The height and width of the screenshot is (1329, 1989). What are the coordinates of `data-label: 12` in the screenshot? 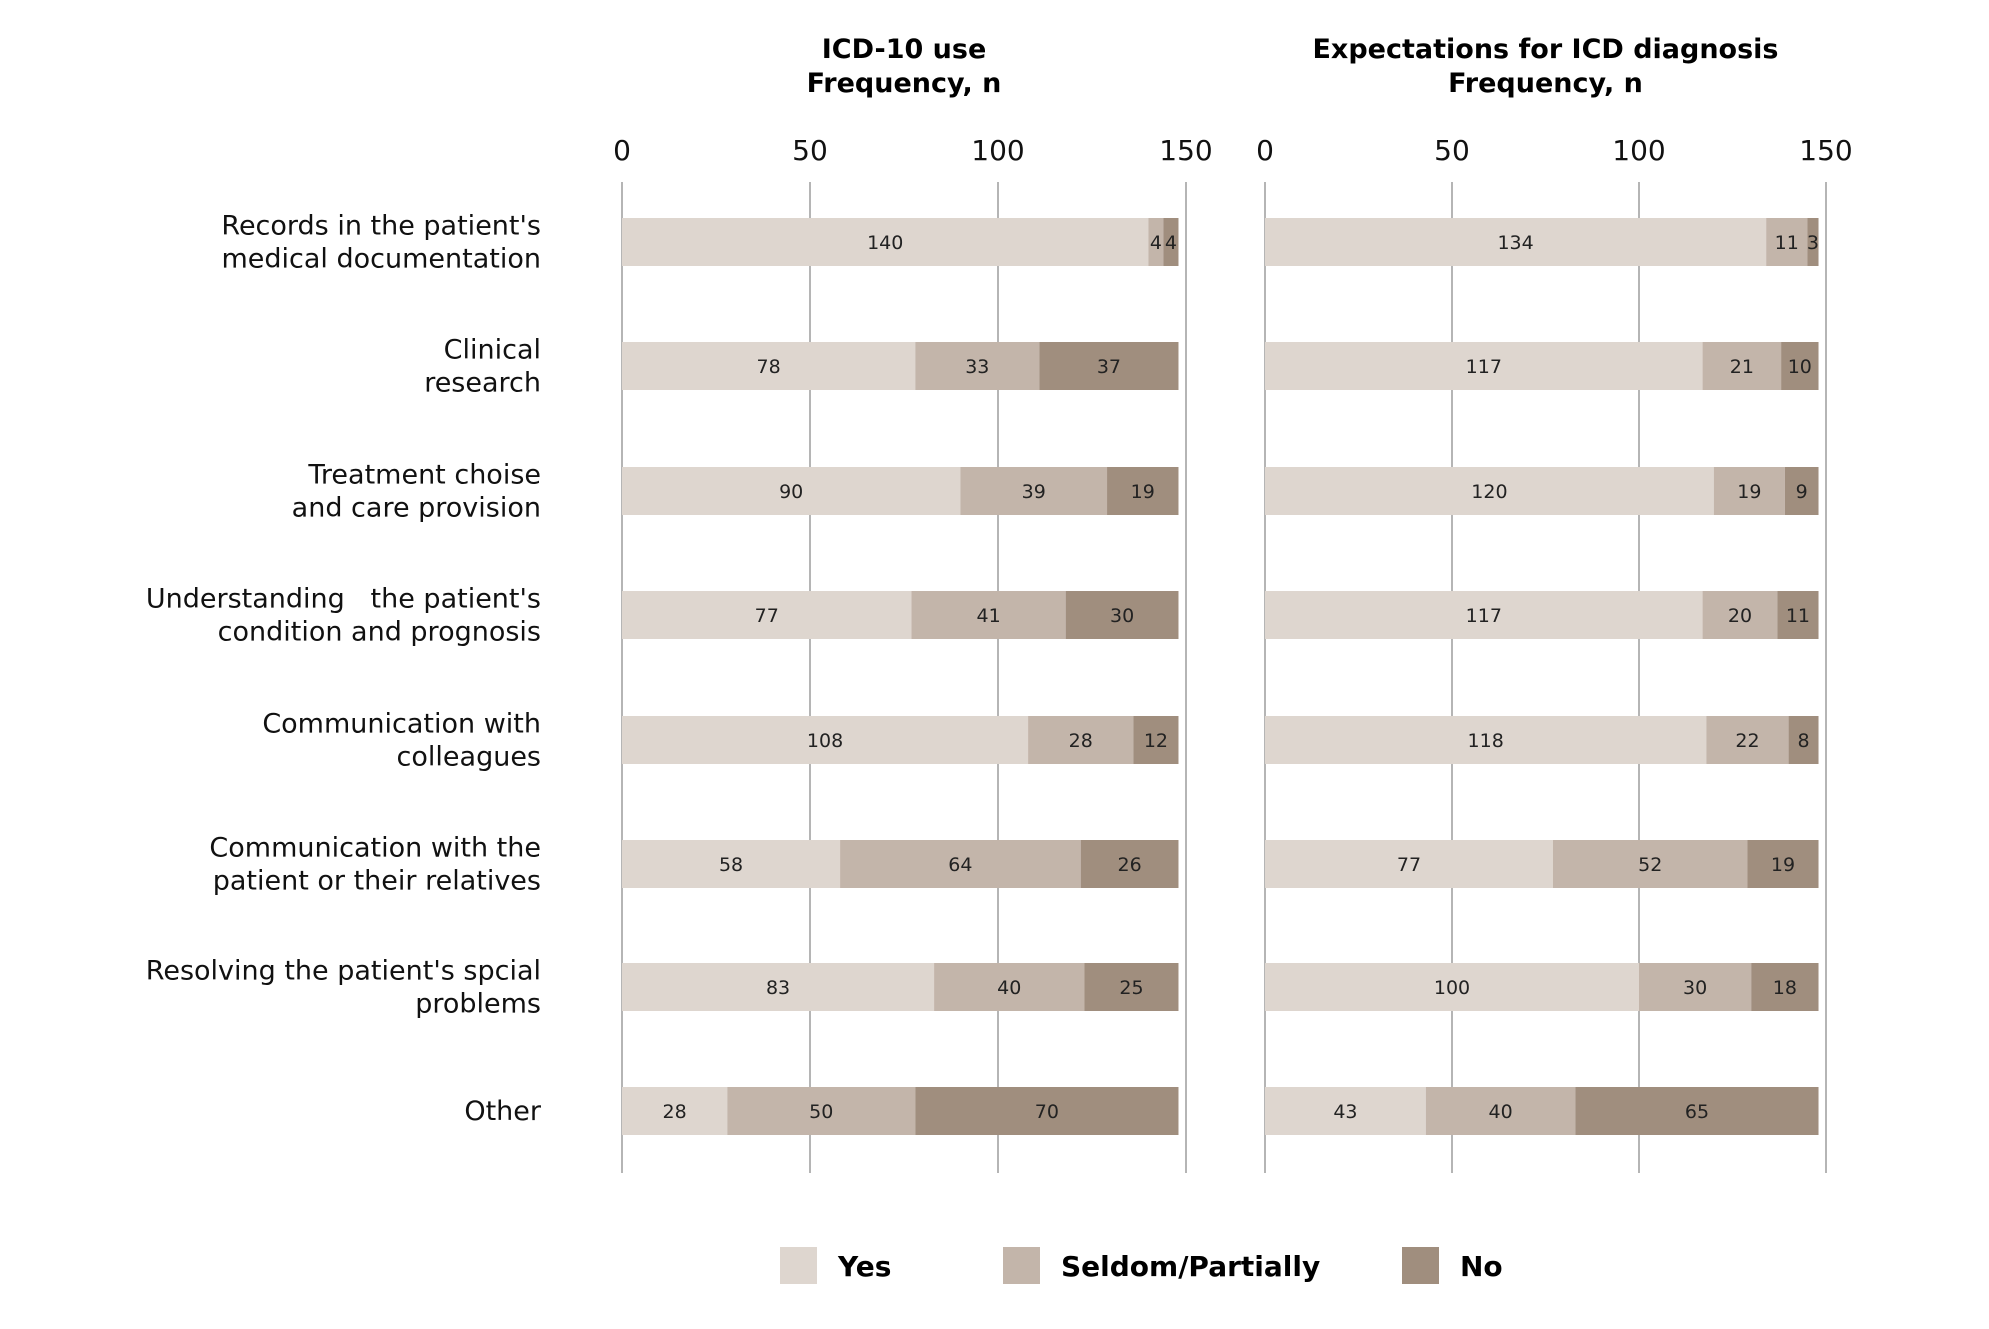 It's located at (1156, 741).